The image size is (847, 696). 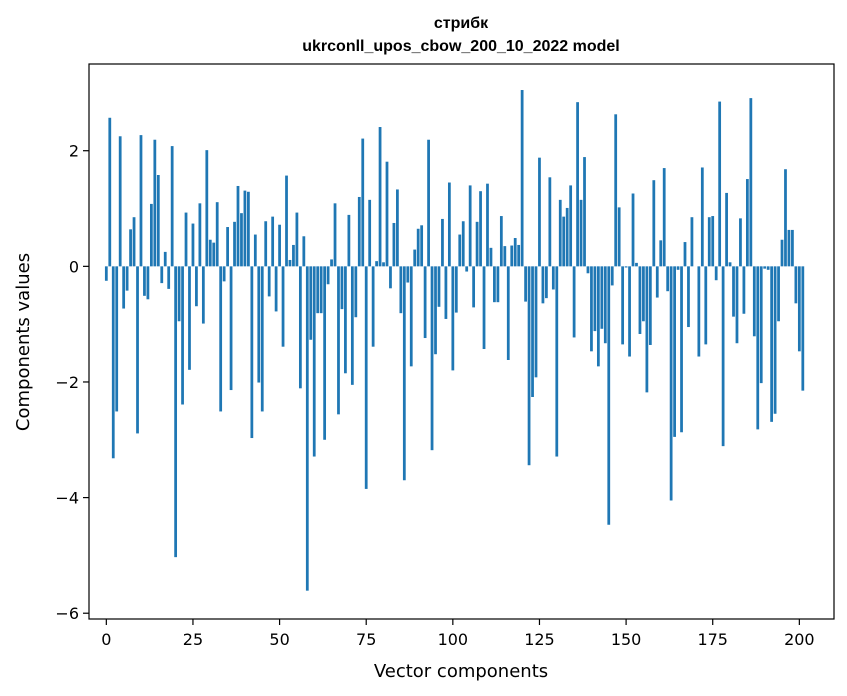 I want to click on y-tick-label: −4, so click(x=67, y=498).